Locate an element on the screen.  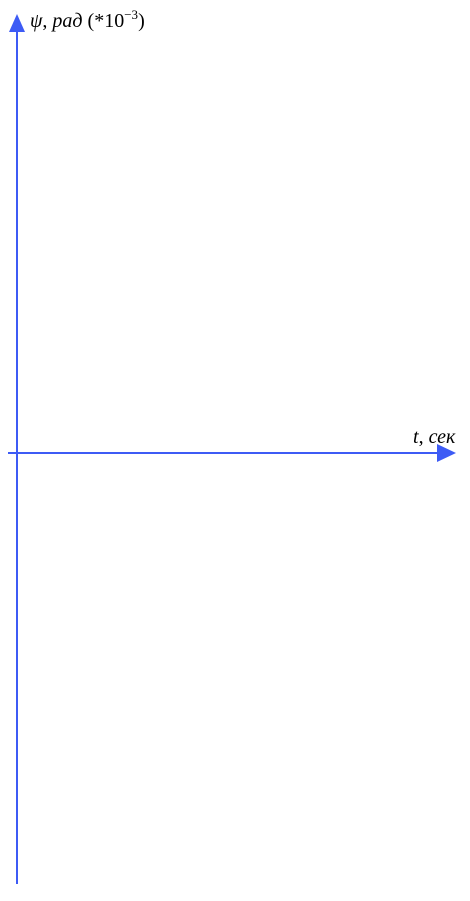
x-axis-label: t, сек is located at coordinates (434, 437).